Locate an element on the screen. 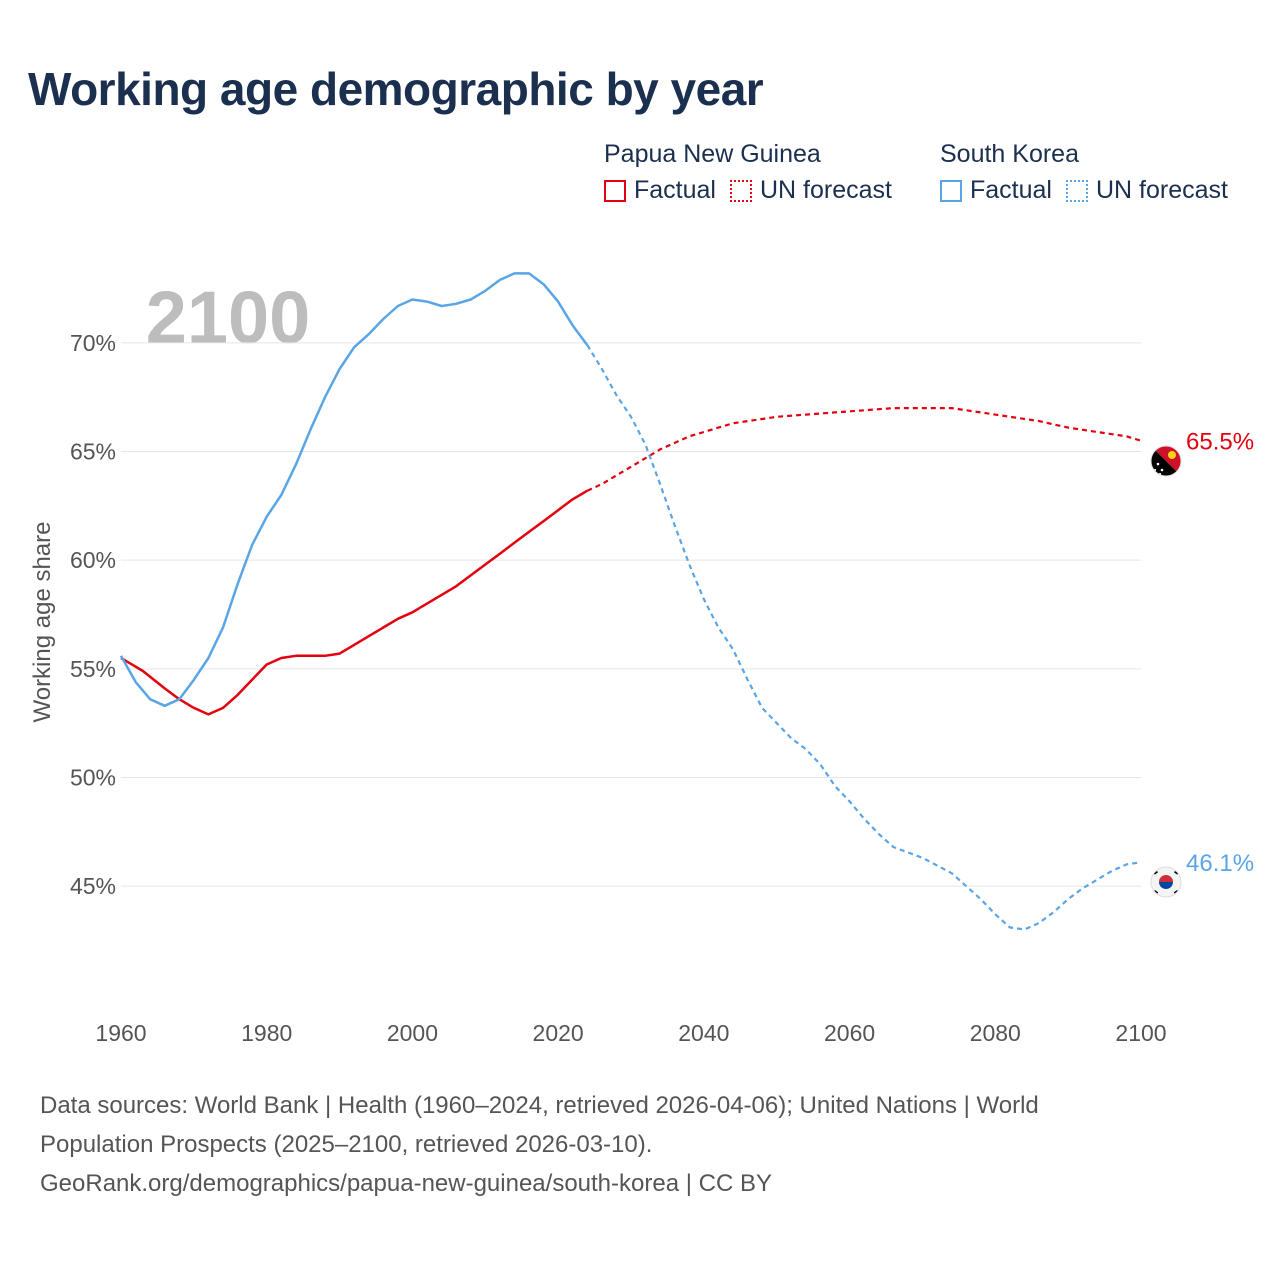 This screenshot has width=1280, height=1280. x-tick-label: 1960 is located at coordinates (120, 1033).